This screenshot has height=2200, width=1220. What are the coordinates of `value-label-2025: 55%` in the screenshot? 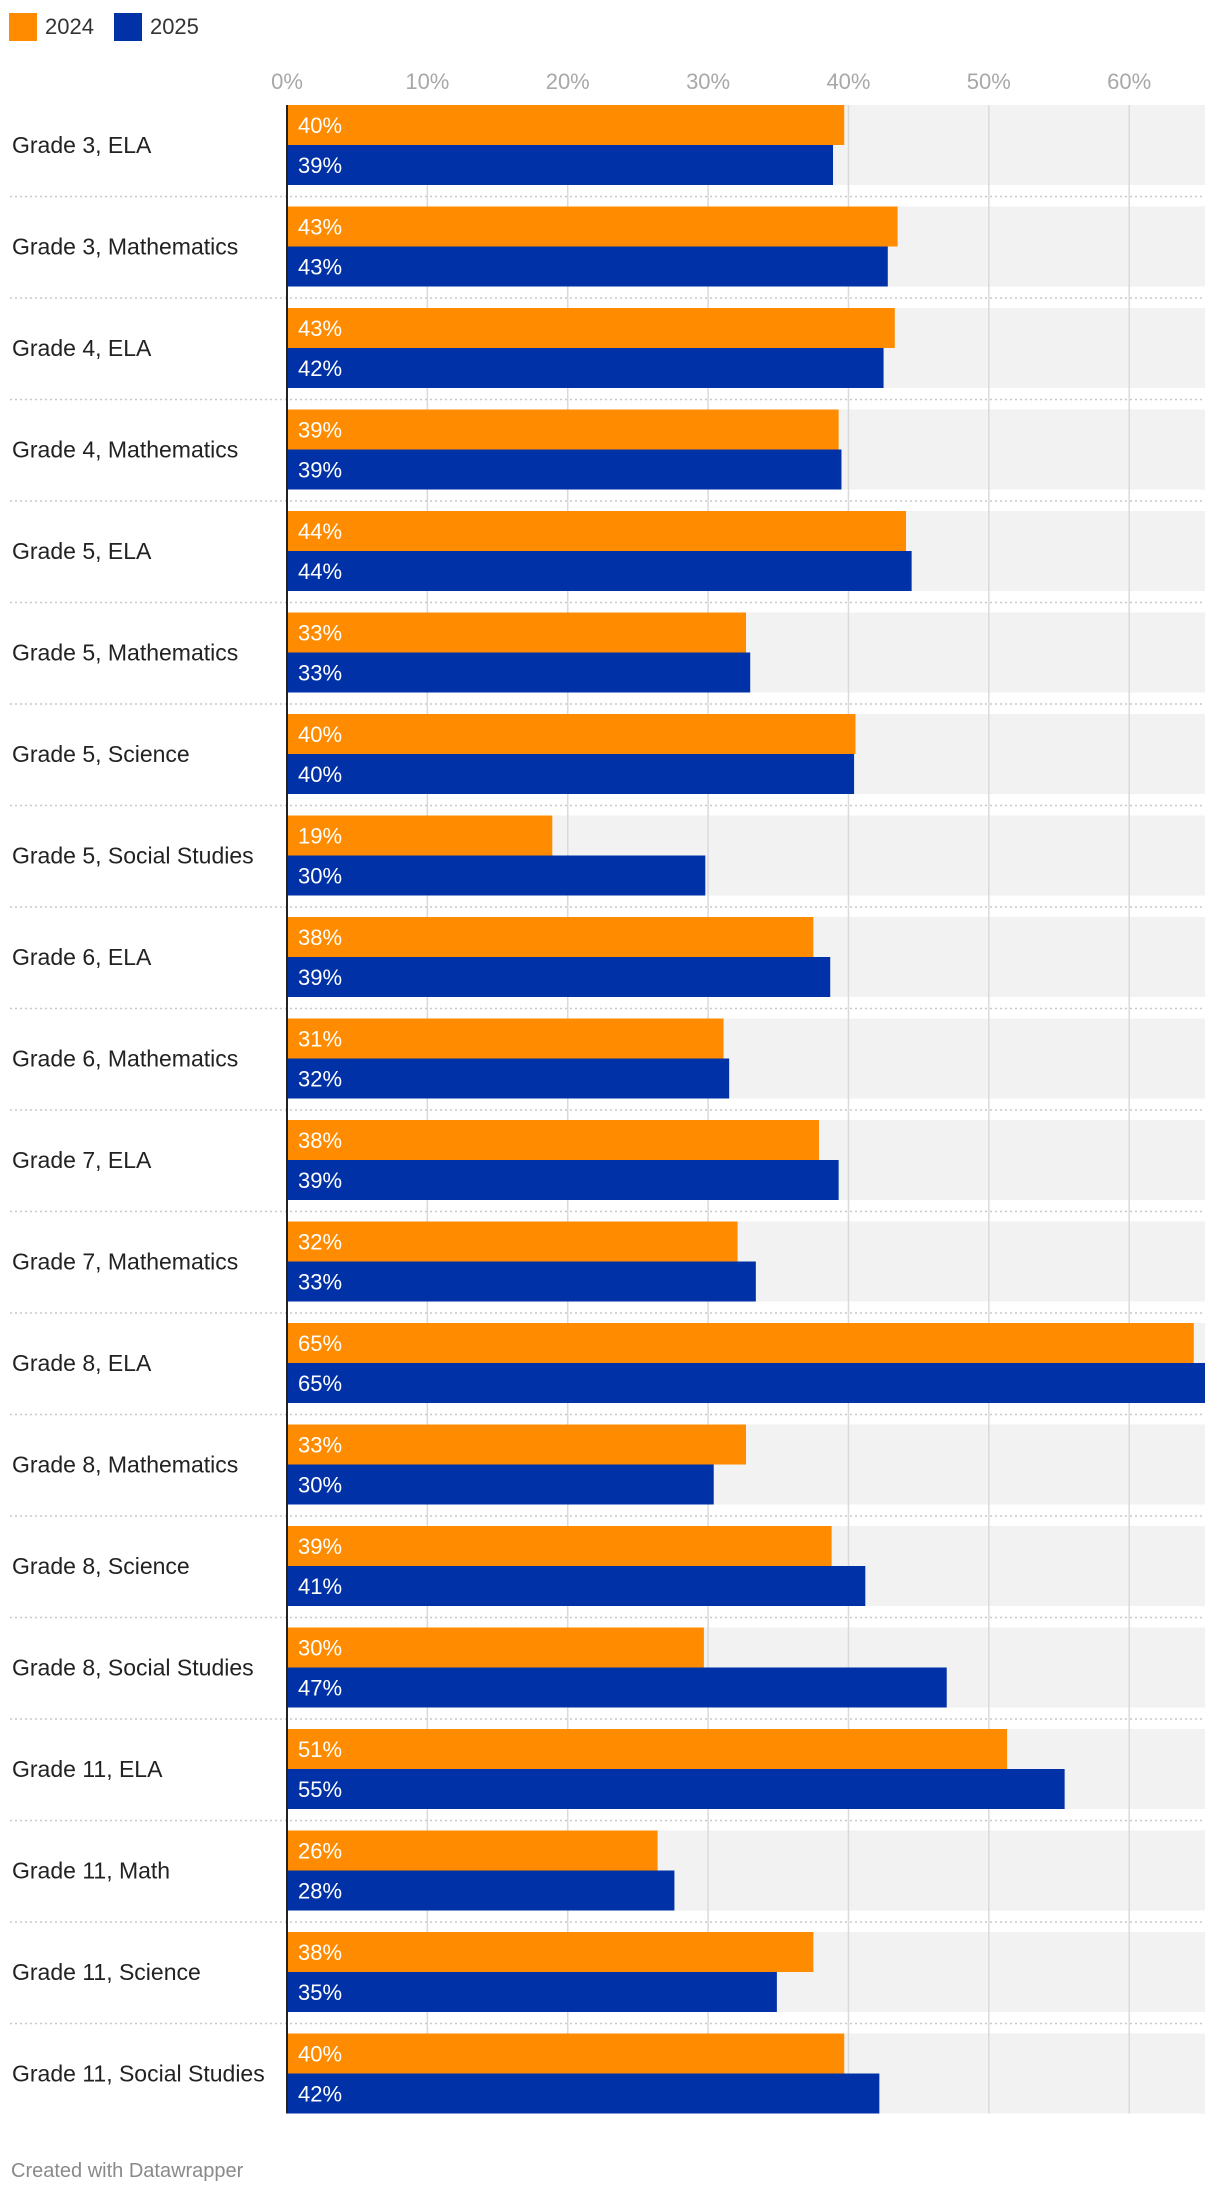 It's located at (320, 1789).